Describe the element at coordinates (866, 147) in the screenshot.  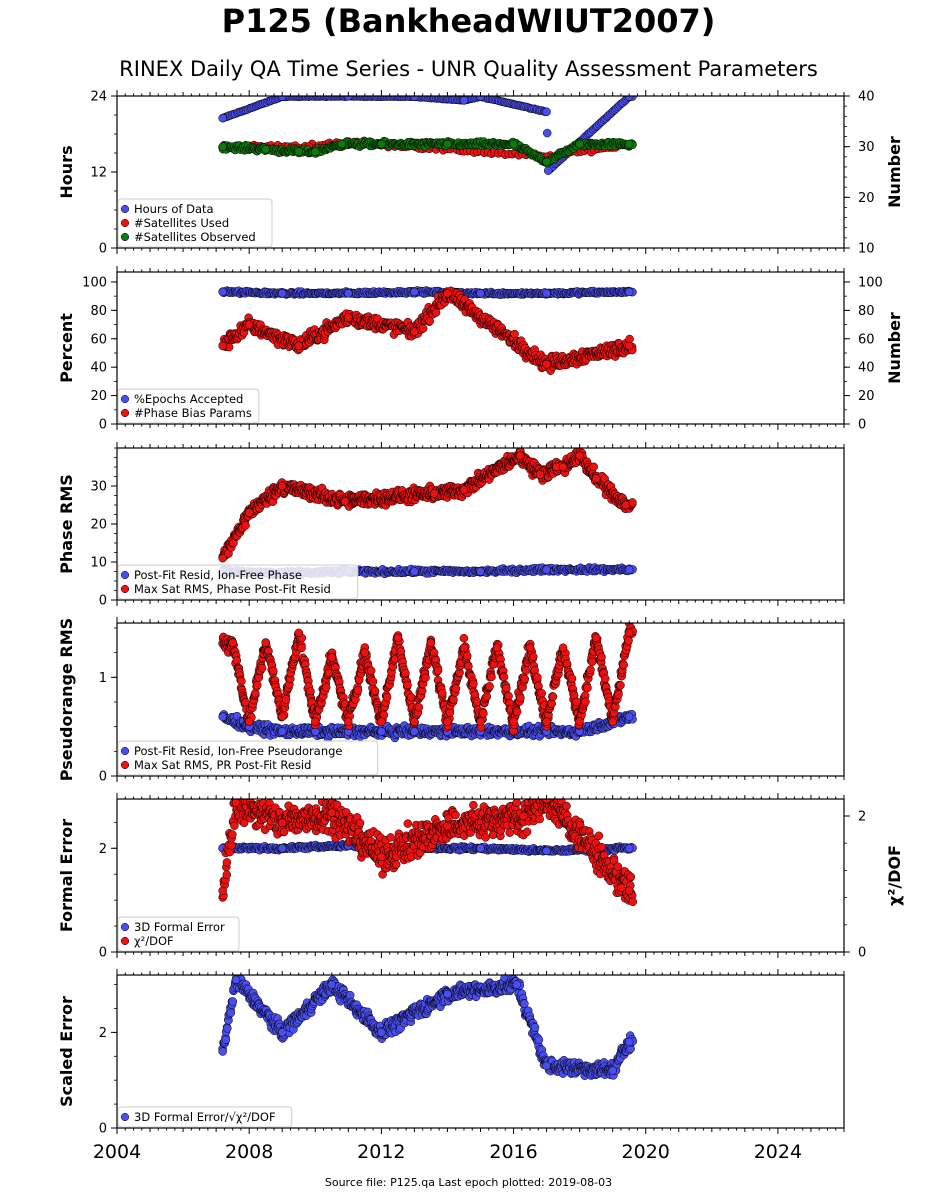
I see `y-tick-label-right: 30` at that location.